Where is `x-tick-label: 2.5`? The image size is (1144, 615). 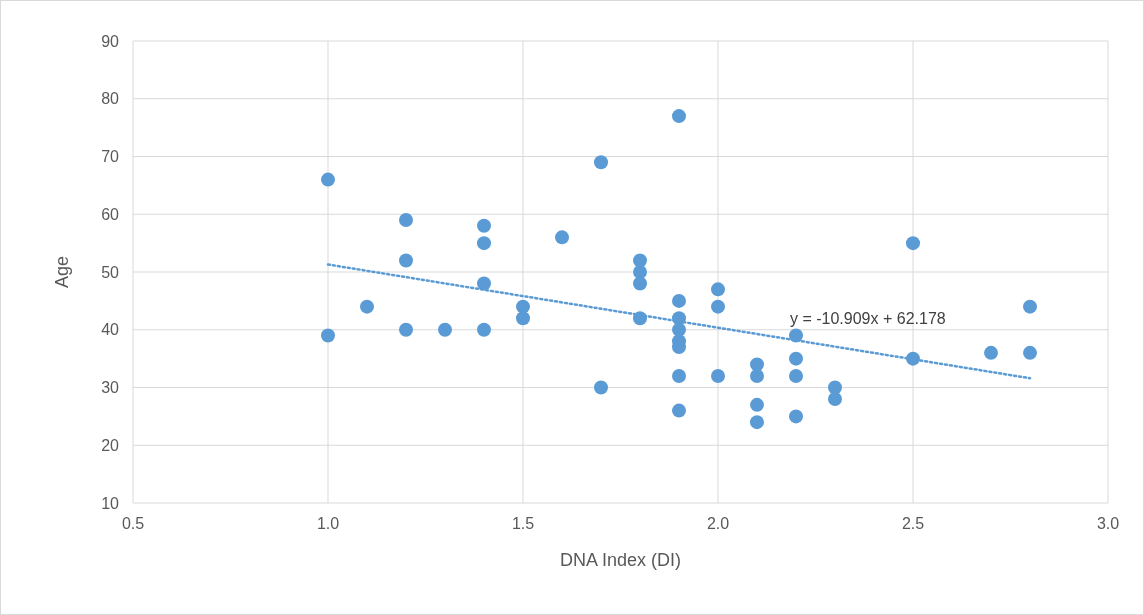 x-tick-label: 2.5 is located at coordinates (913, 523).